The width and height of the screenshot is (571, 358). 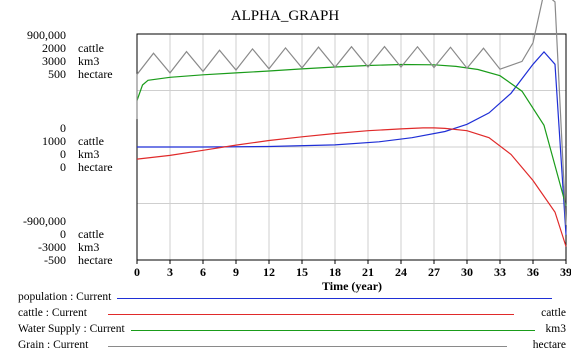 I want to click on legend-unit: cattle, so click(x=551, y=313).